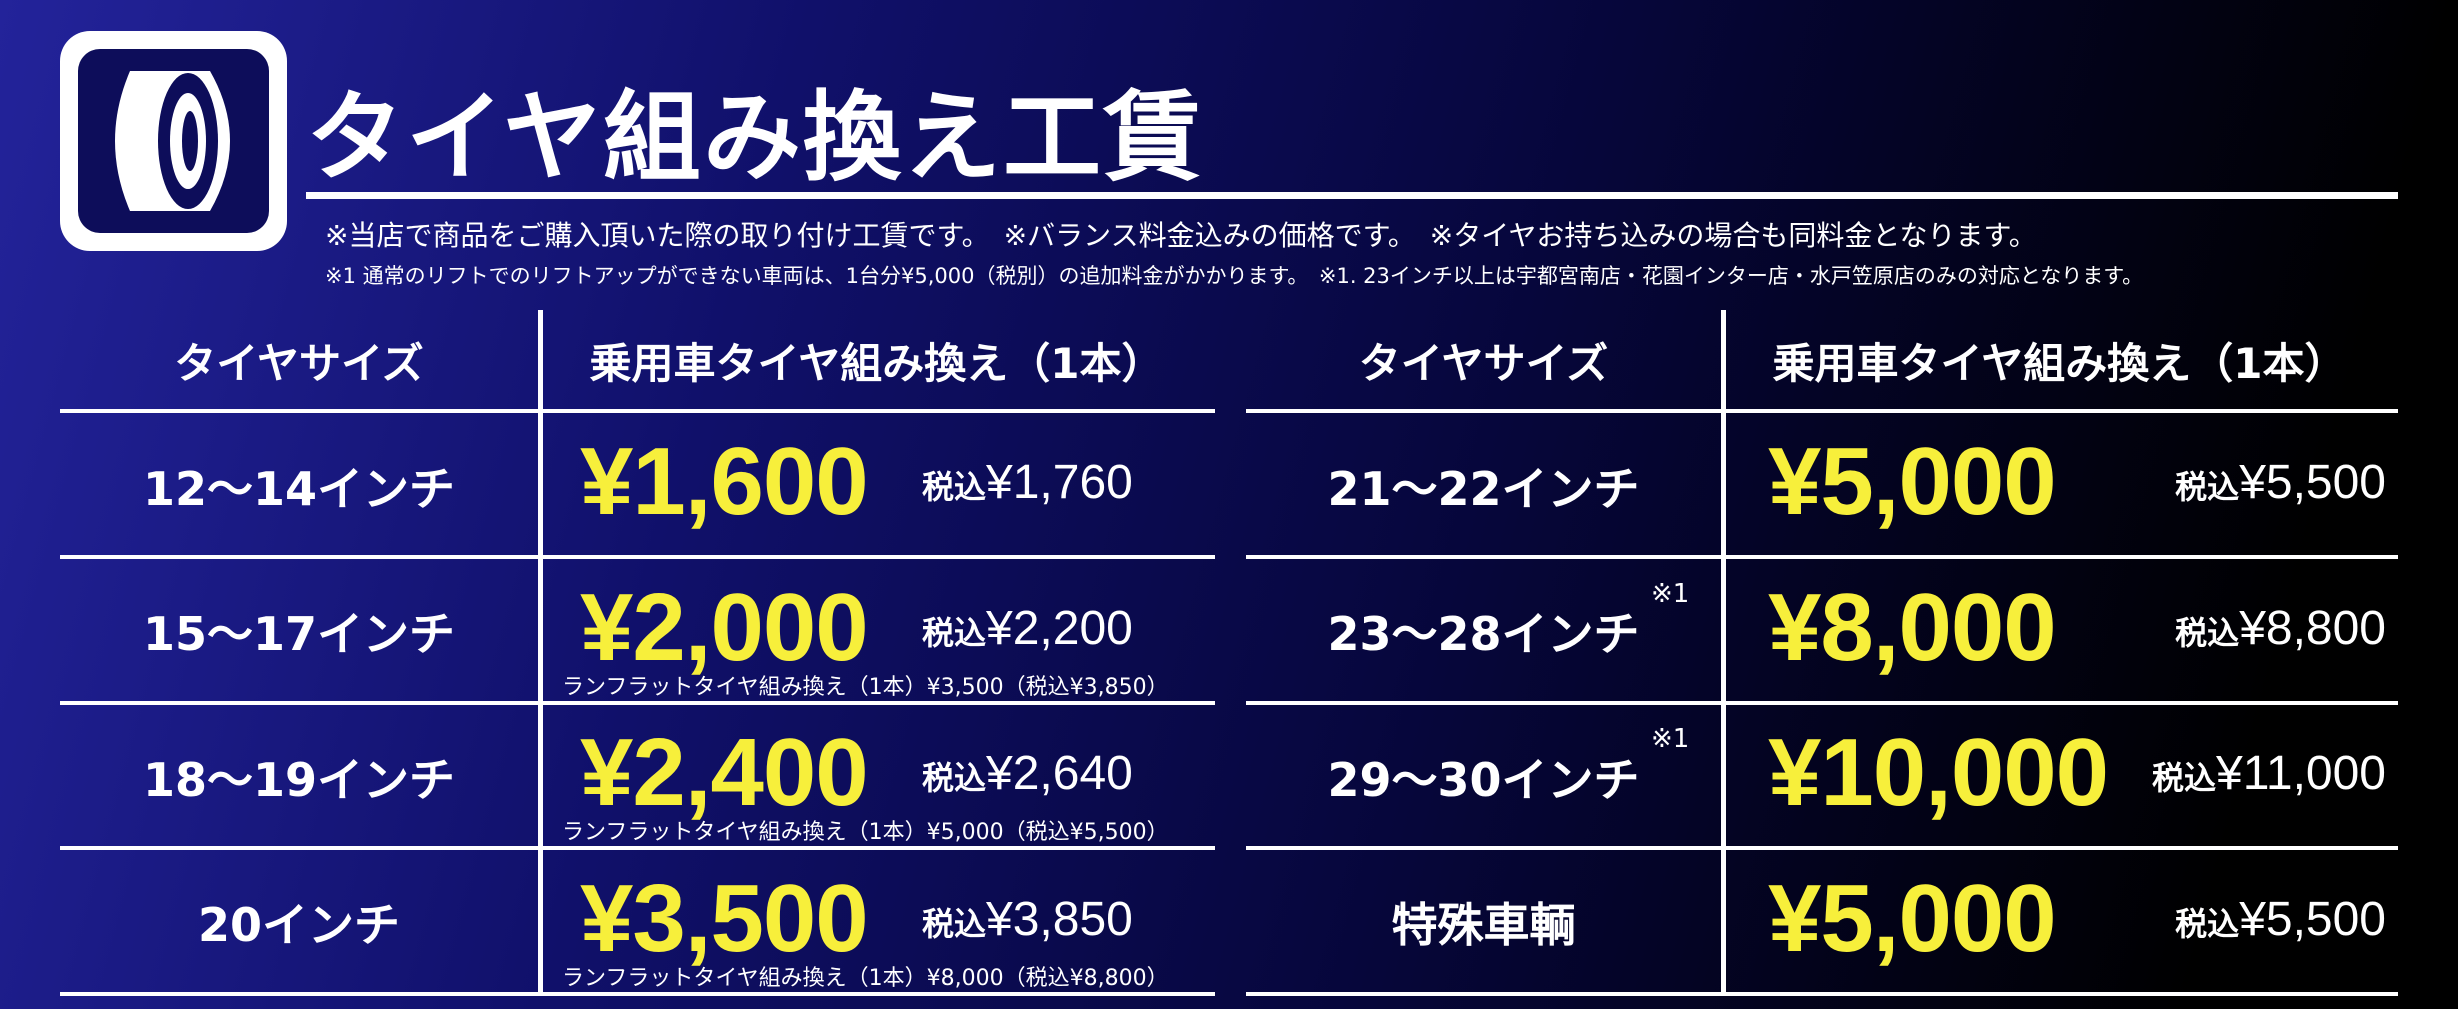  I want to click on tire-size-label: 12〜14インチ, so click(299, 488).